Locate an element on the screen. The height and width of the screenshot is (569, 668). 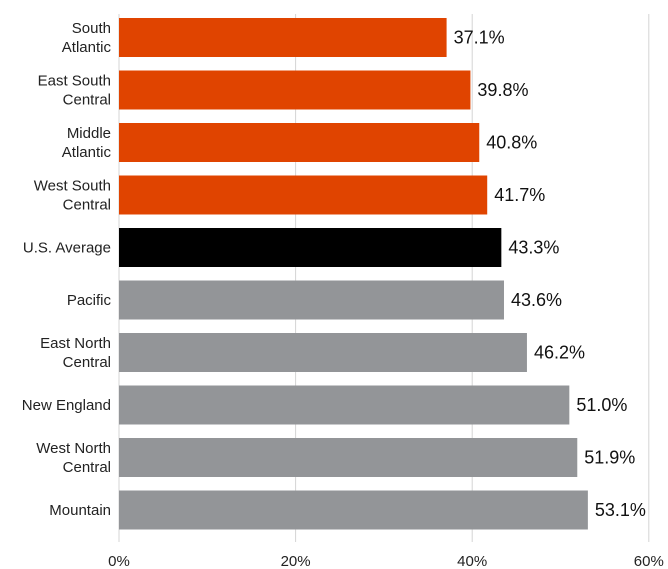
category-label: East South is located at coordinates (74, 81).